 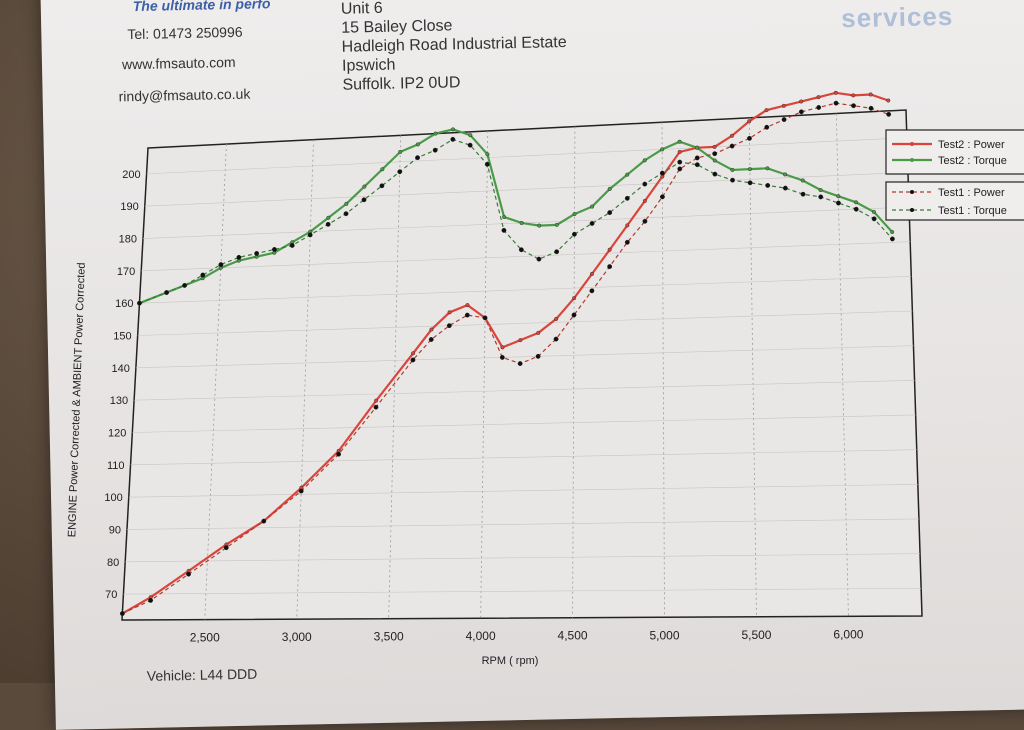 I want to click on legend-marker, so click(x=912, y=160).